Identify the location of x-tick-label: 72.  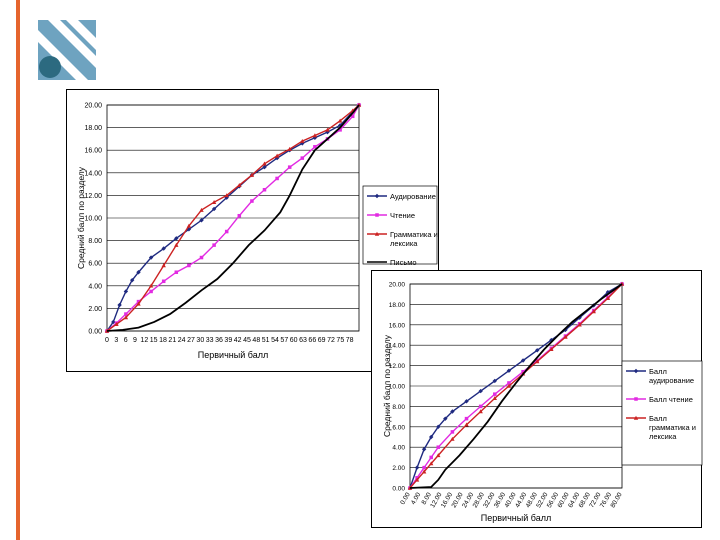
(331, 340).